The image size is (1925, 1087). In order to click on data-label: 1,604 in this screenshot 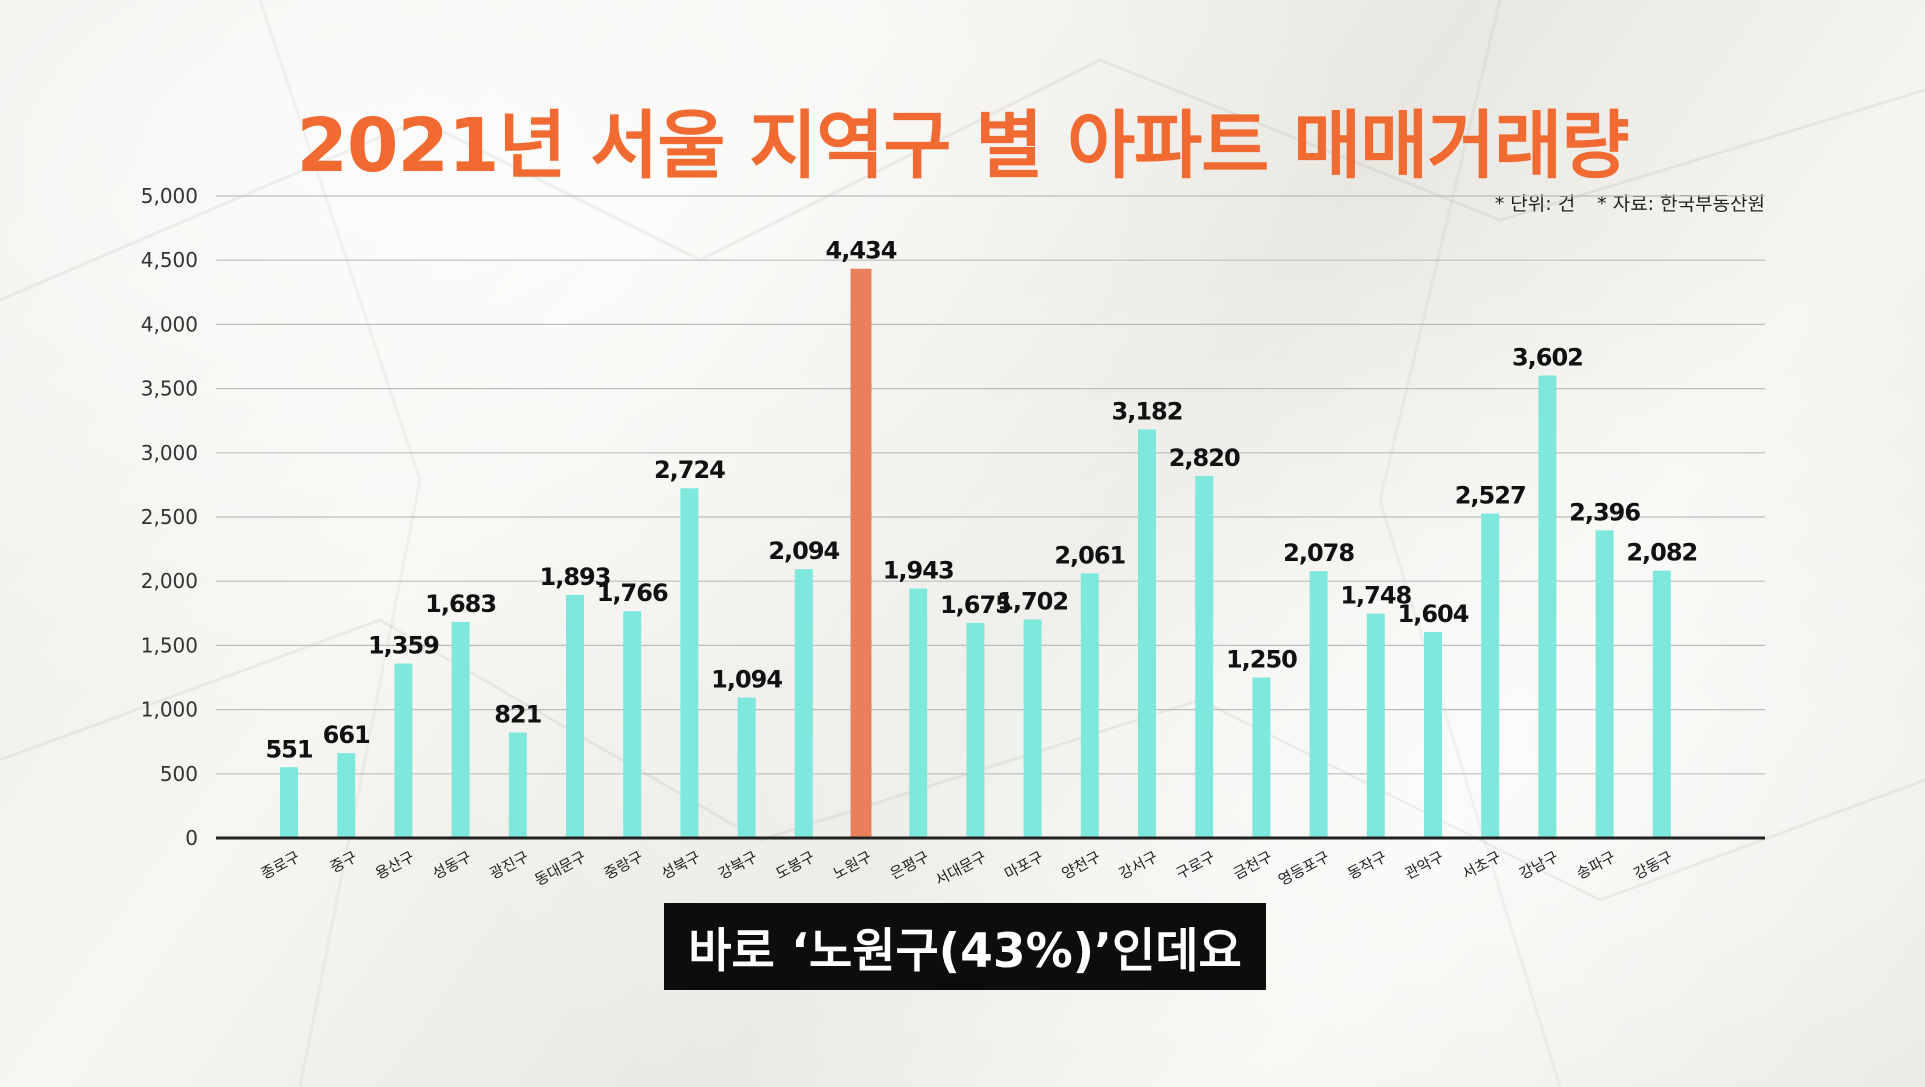, I will do `click(1433, 614)`.